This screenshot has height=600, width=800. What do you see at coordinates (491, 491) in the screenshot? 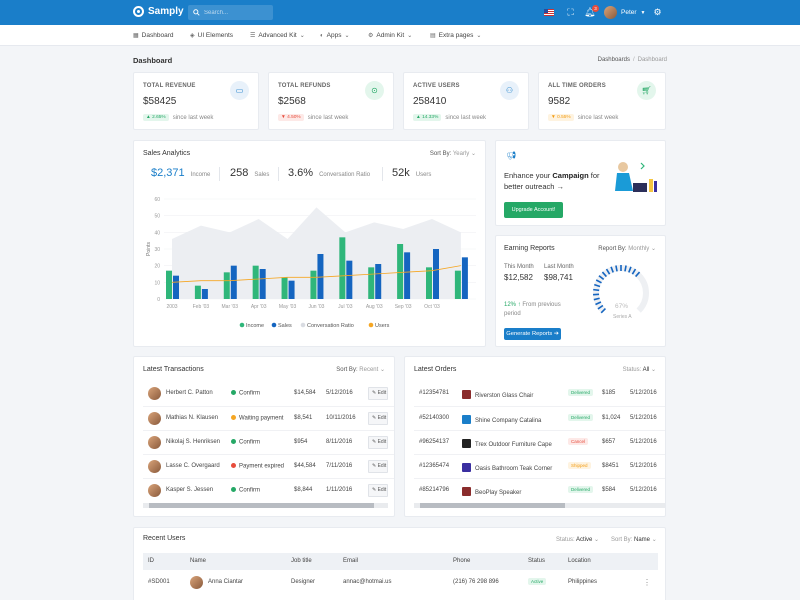
I see `product: BeoPlay Speaker` at bounding box center [491, 491].